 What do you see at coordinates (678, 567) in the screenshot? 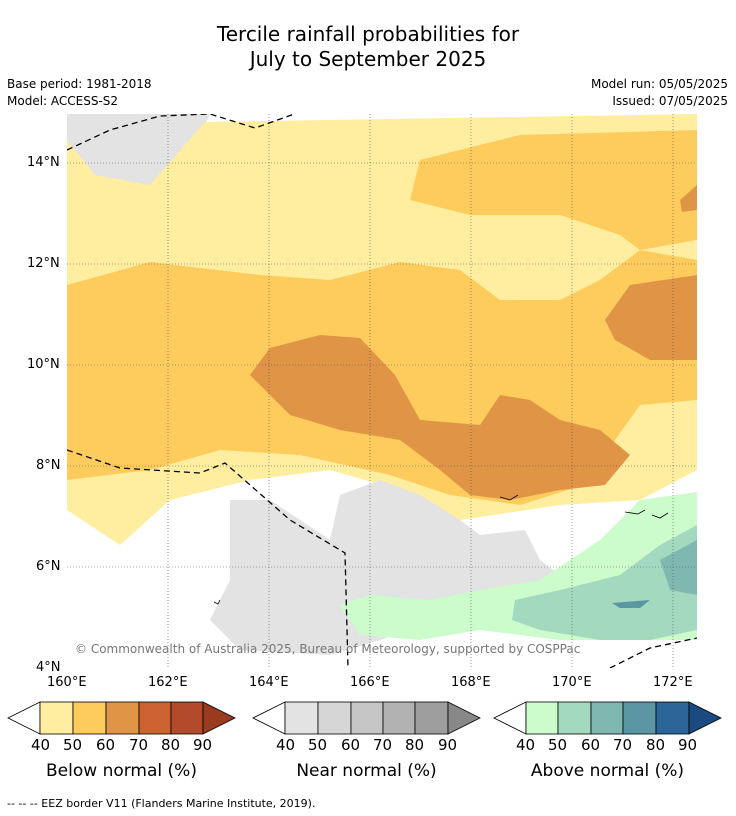
I see `above-60-70-region` at bounding box center [678, 567].